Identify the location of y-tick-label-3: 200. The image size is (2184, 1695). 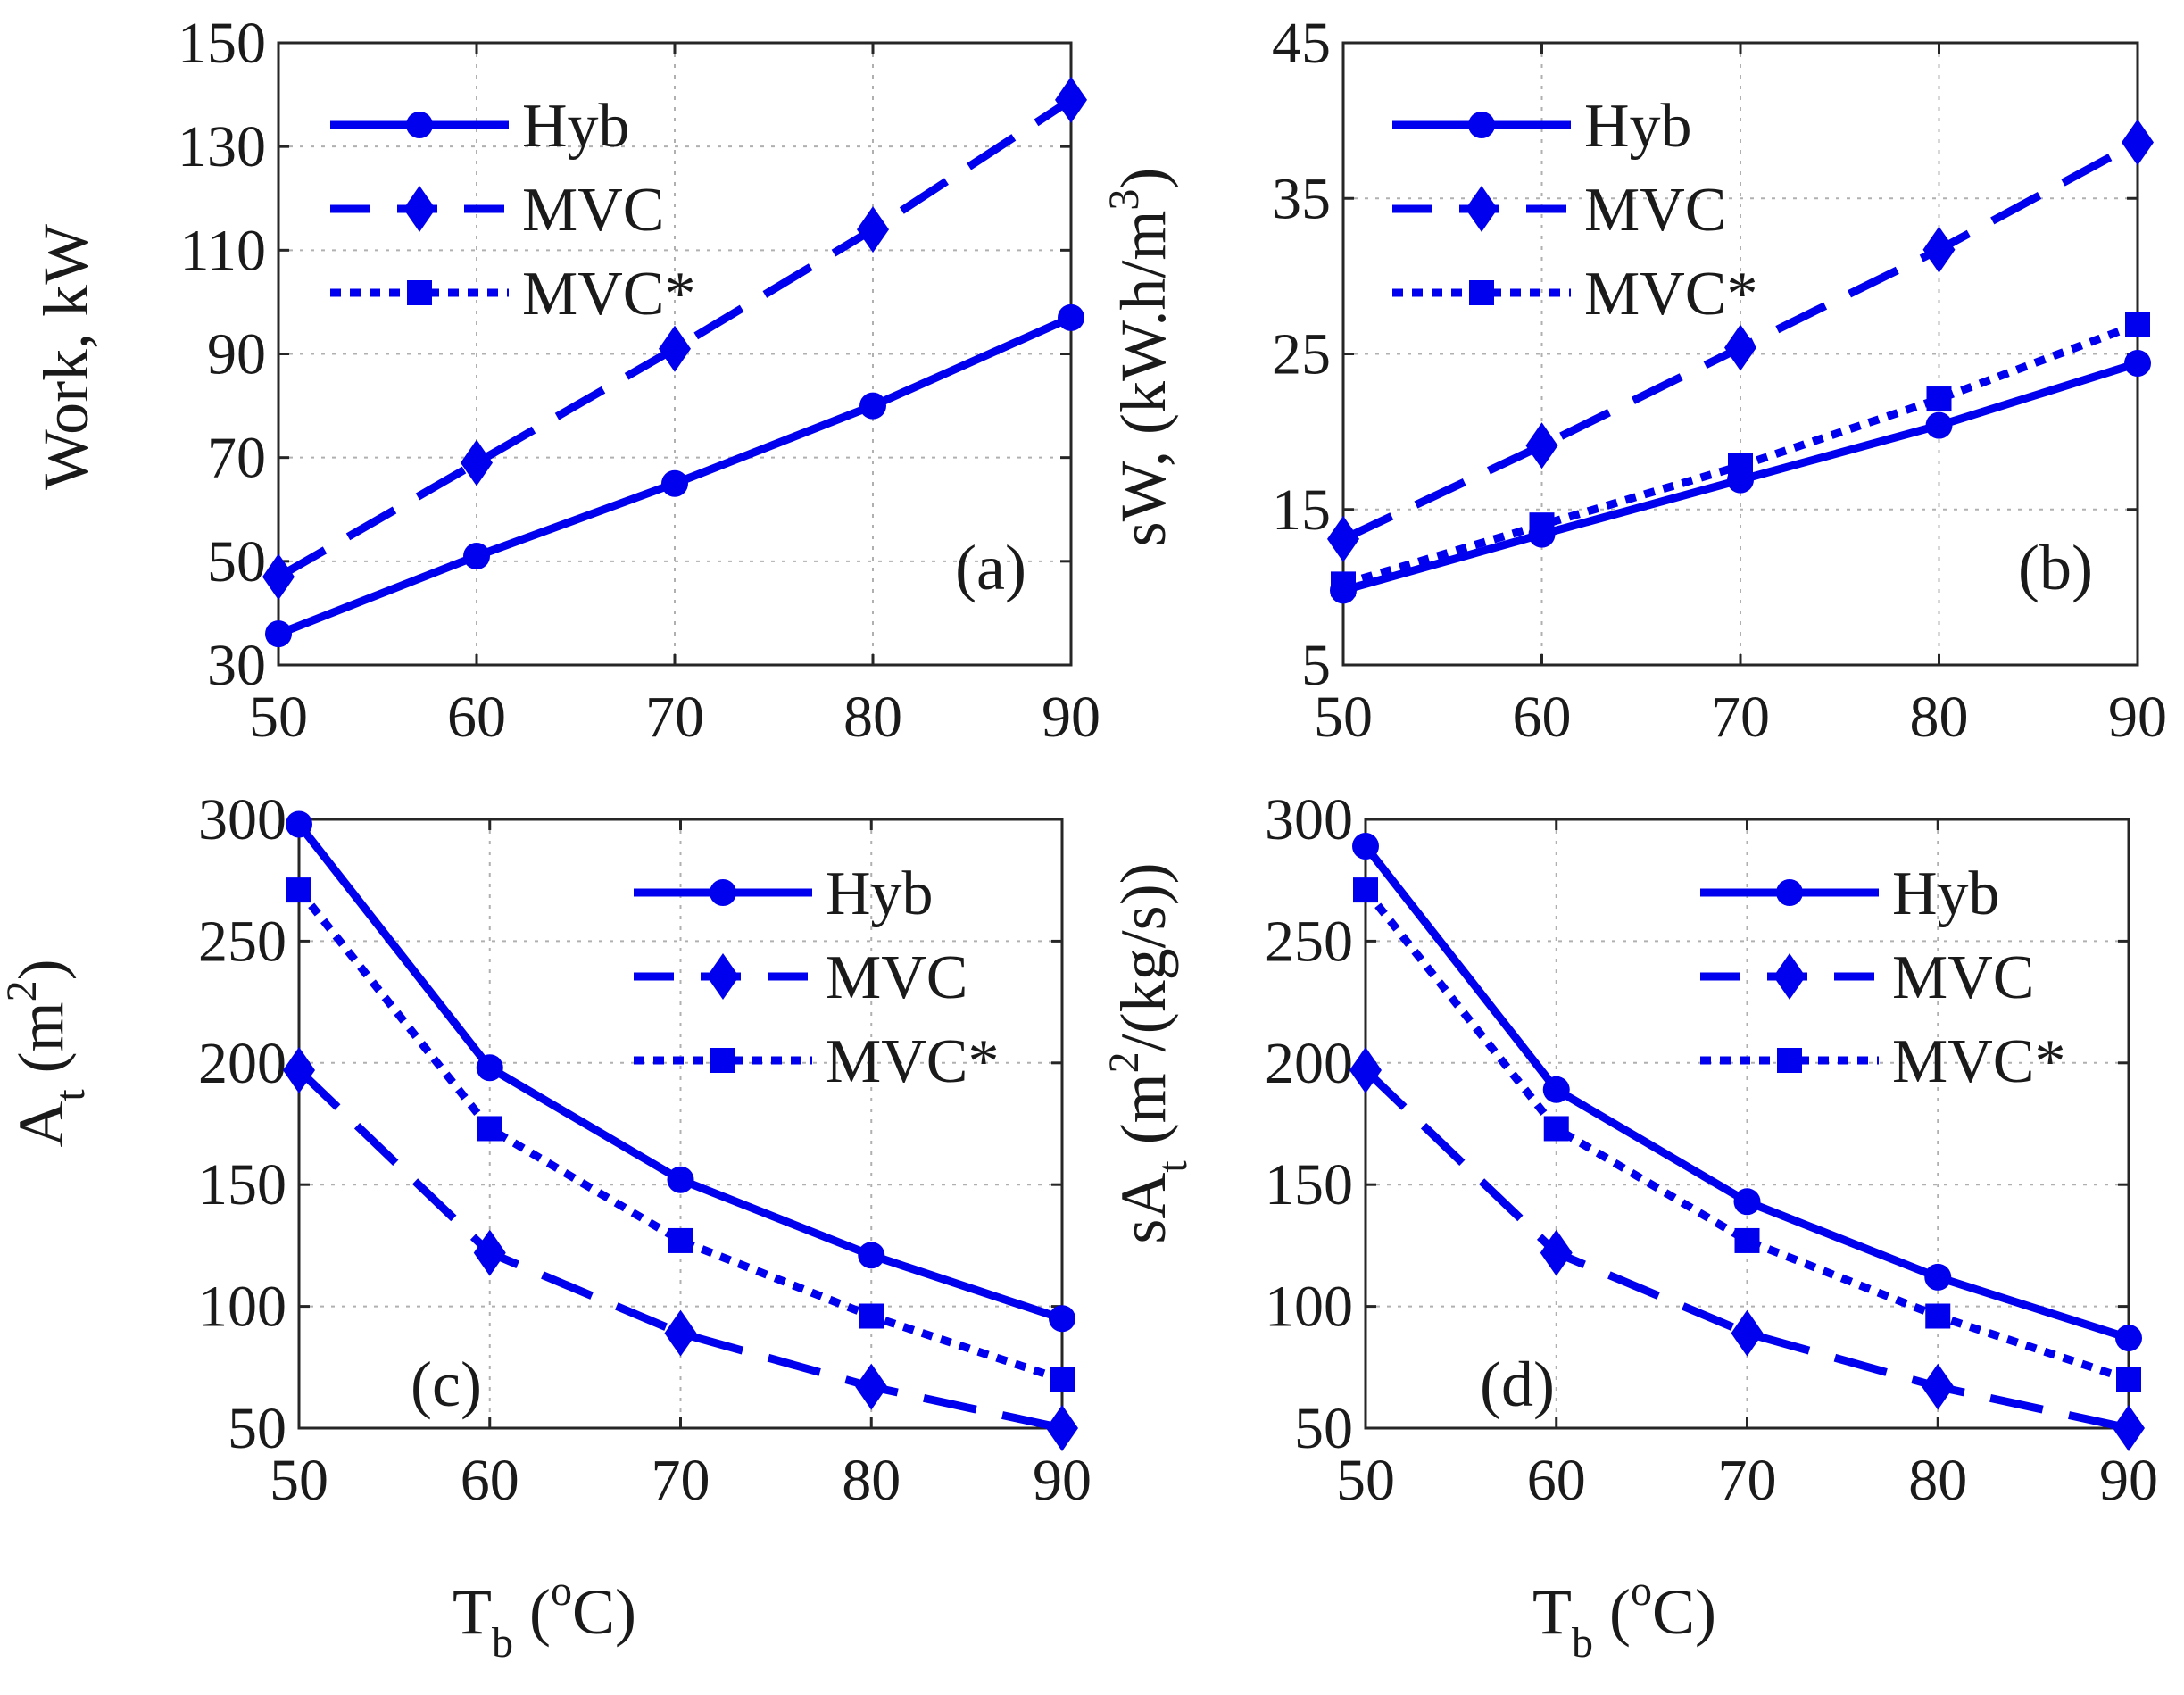
(242, 1063).